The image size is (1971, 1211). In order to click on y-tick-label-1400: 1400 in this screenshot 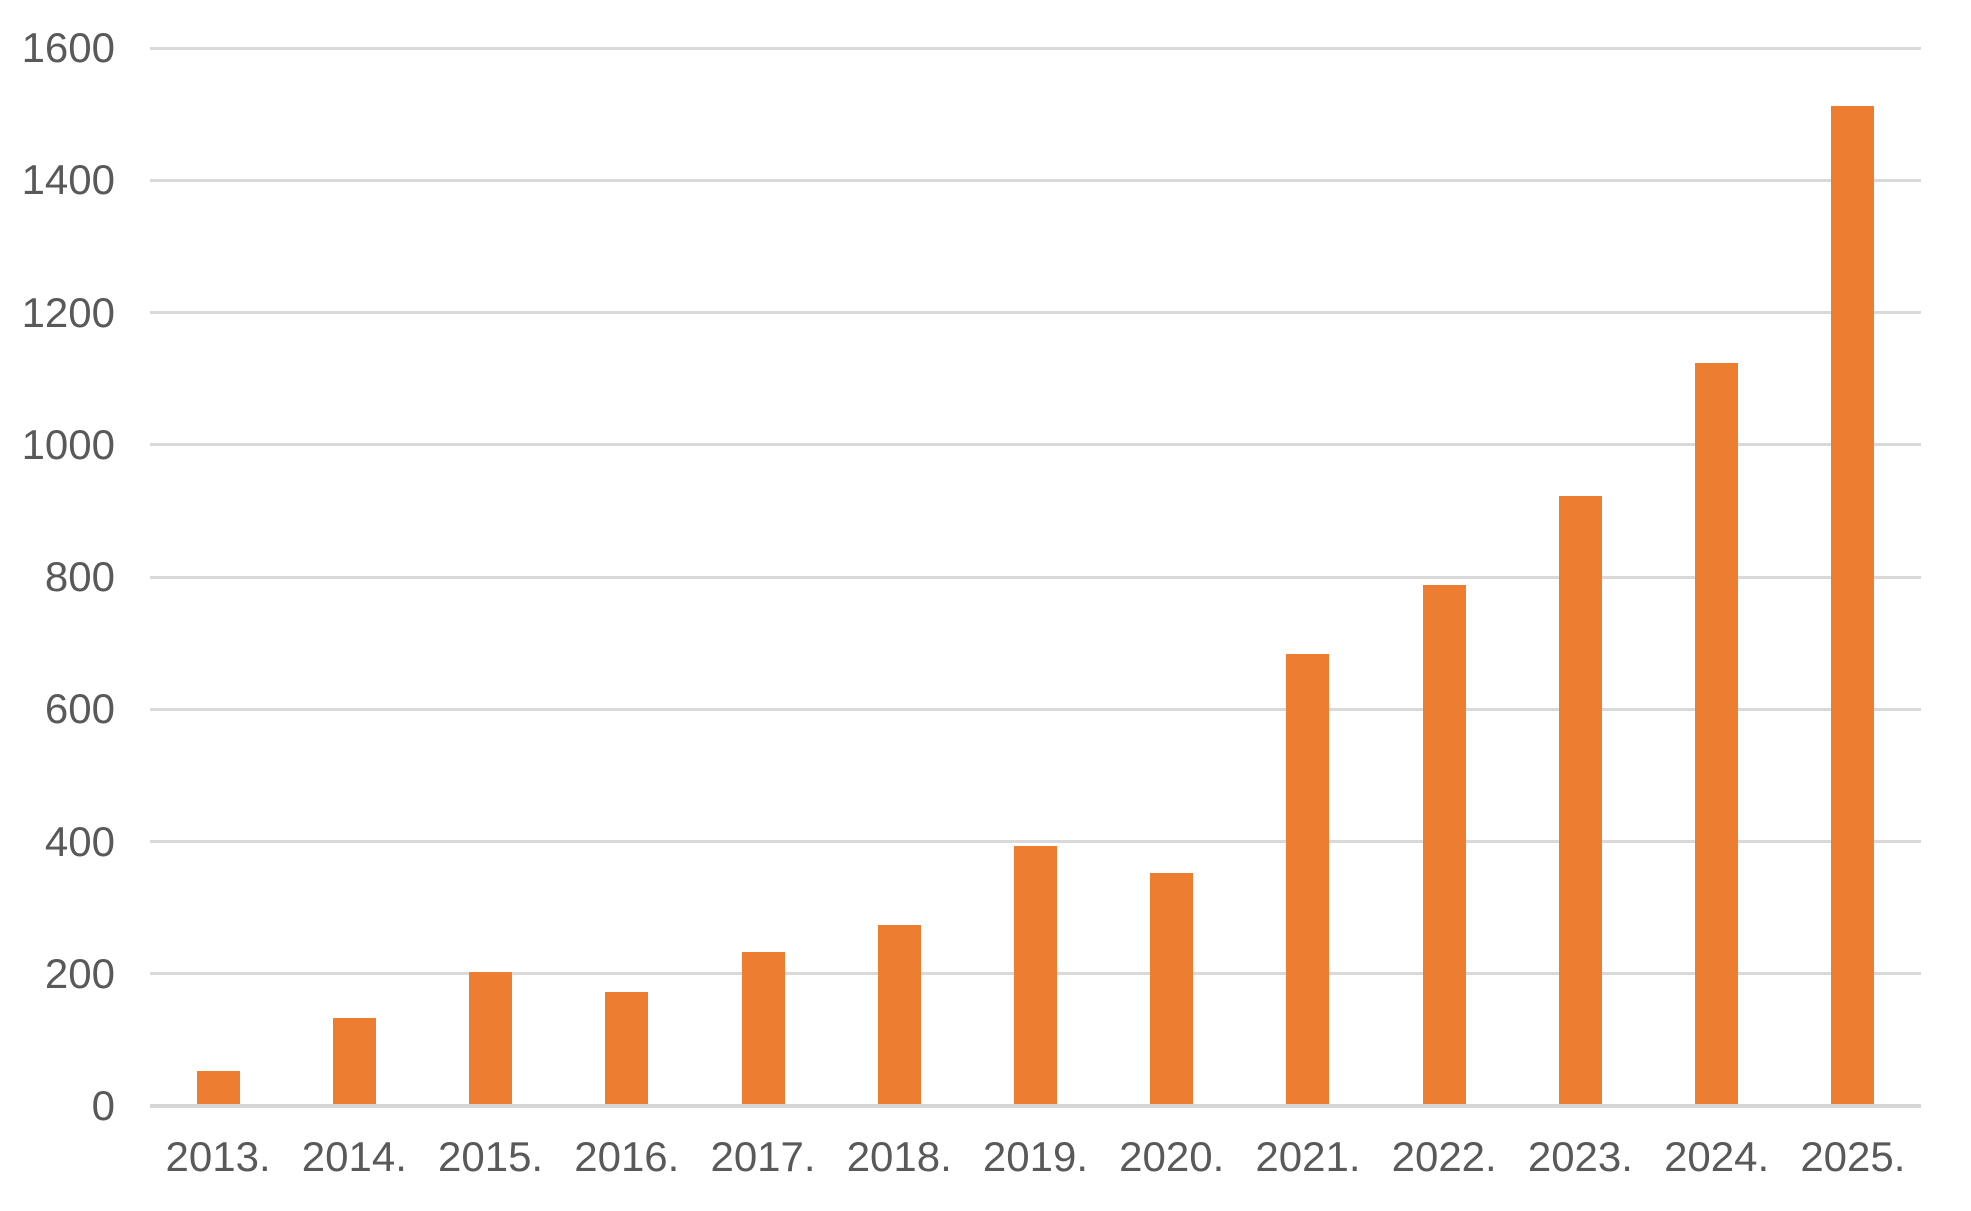, I will do `click(68, 180)`.